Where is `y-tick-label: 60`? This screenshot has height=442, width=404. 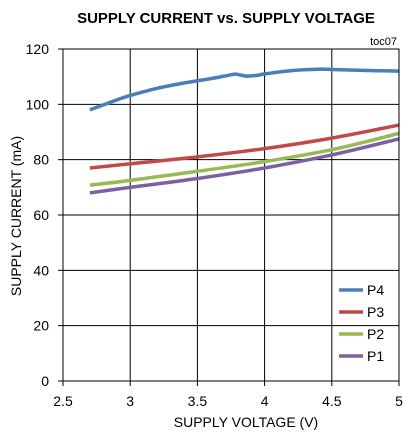 y-tick-label: 60 is located at coordinates (41, 215).